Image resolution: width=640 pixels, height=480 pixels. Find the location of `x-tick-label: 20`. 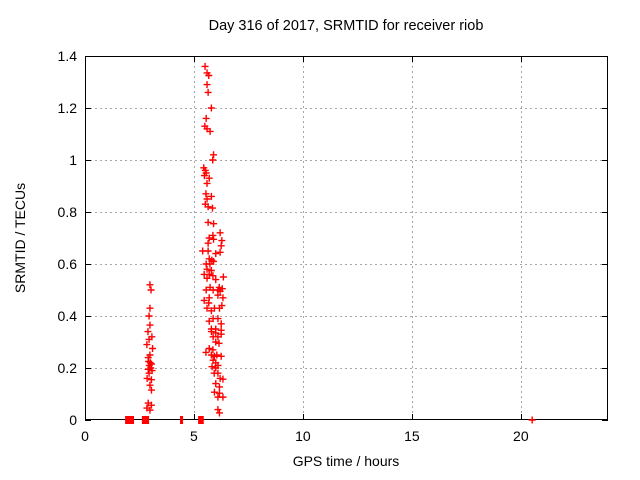

x-tick-label: 20 is located at coordinates (521, 436).